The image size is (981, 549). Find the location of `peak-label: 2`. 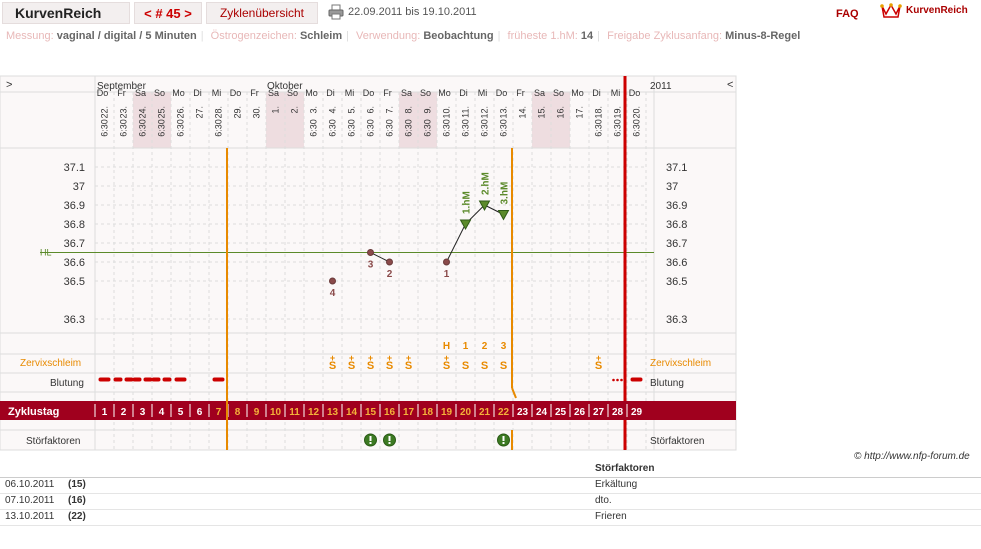

peak-label: 2 is located at coordinates (485, 346).